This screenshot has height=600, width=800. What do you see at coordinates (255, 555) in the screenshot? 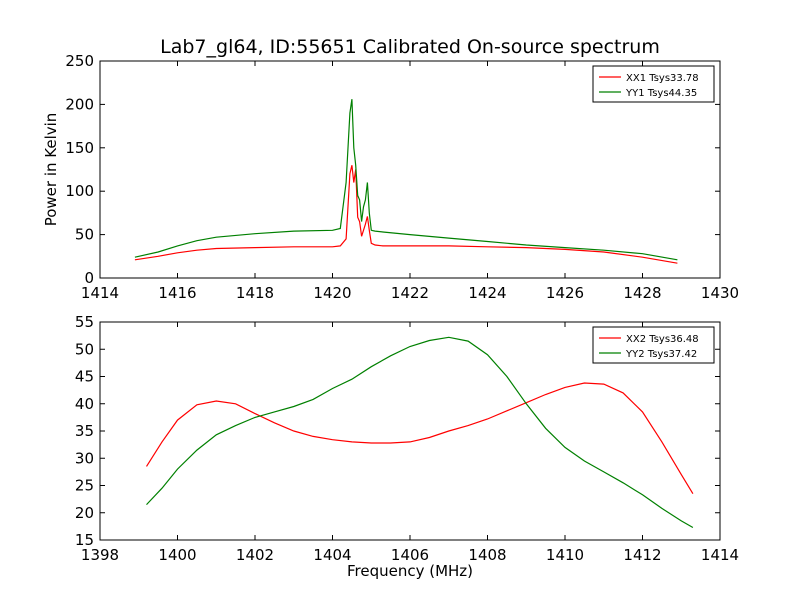
I see `x-tick-label: 1402` at bounding box center [255, 555].